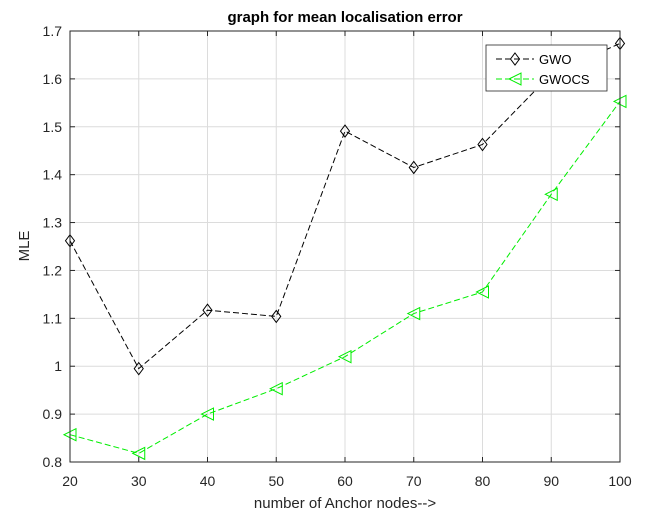 This screenshot has height=514, width=646. Describe the element at coordinates (53, 79) in the screenshot. I see `y-tick-label-1.6: 1.6` at that location.